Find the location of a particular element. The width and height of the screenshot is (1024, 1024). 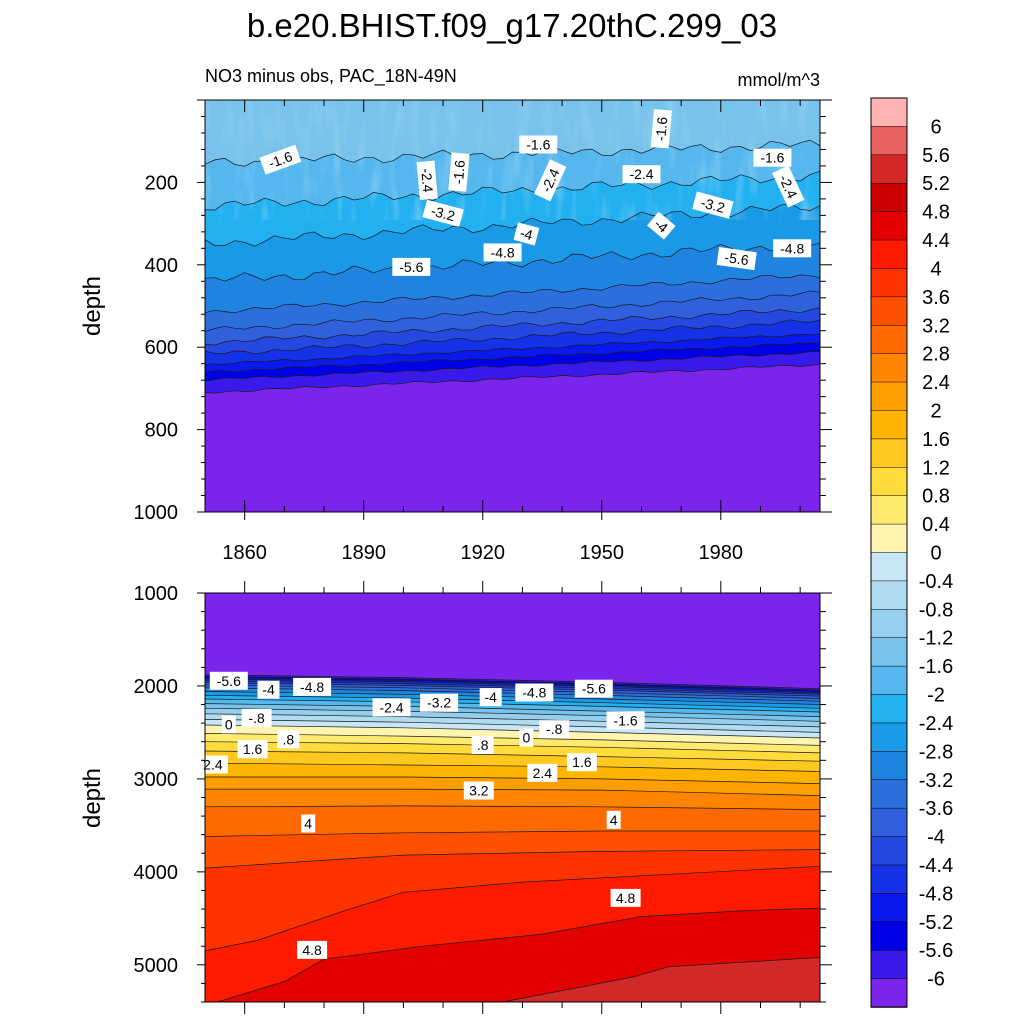

top-y-axis-label: depth is located at coordinates (92, 306).